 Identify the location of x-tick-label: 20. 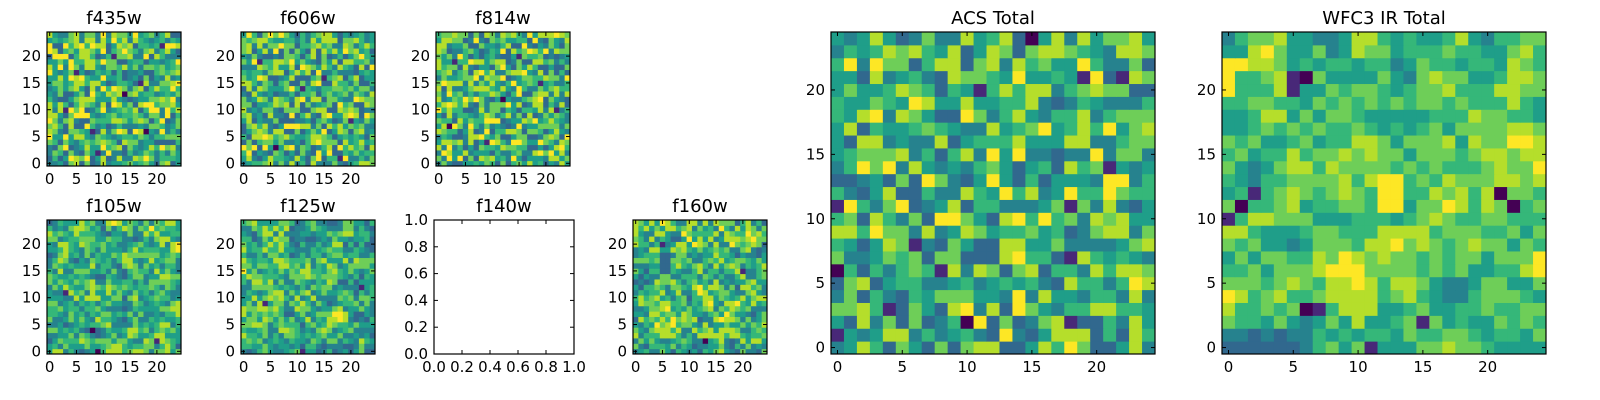
(156, 367).